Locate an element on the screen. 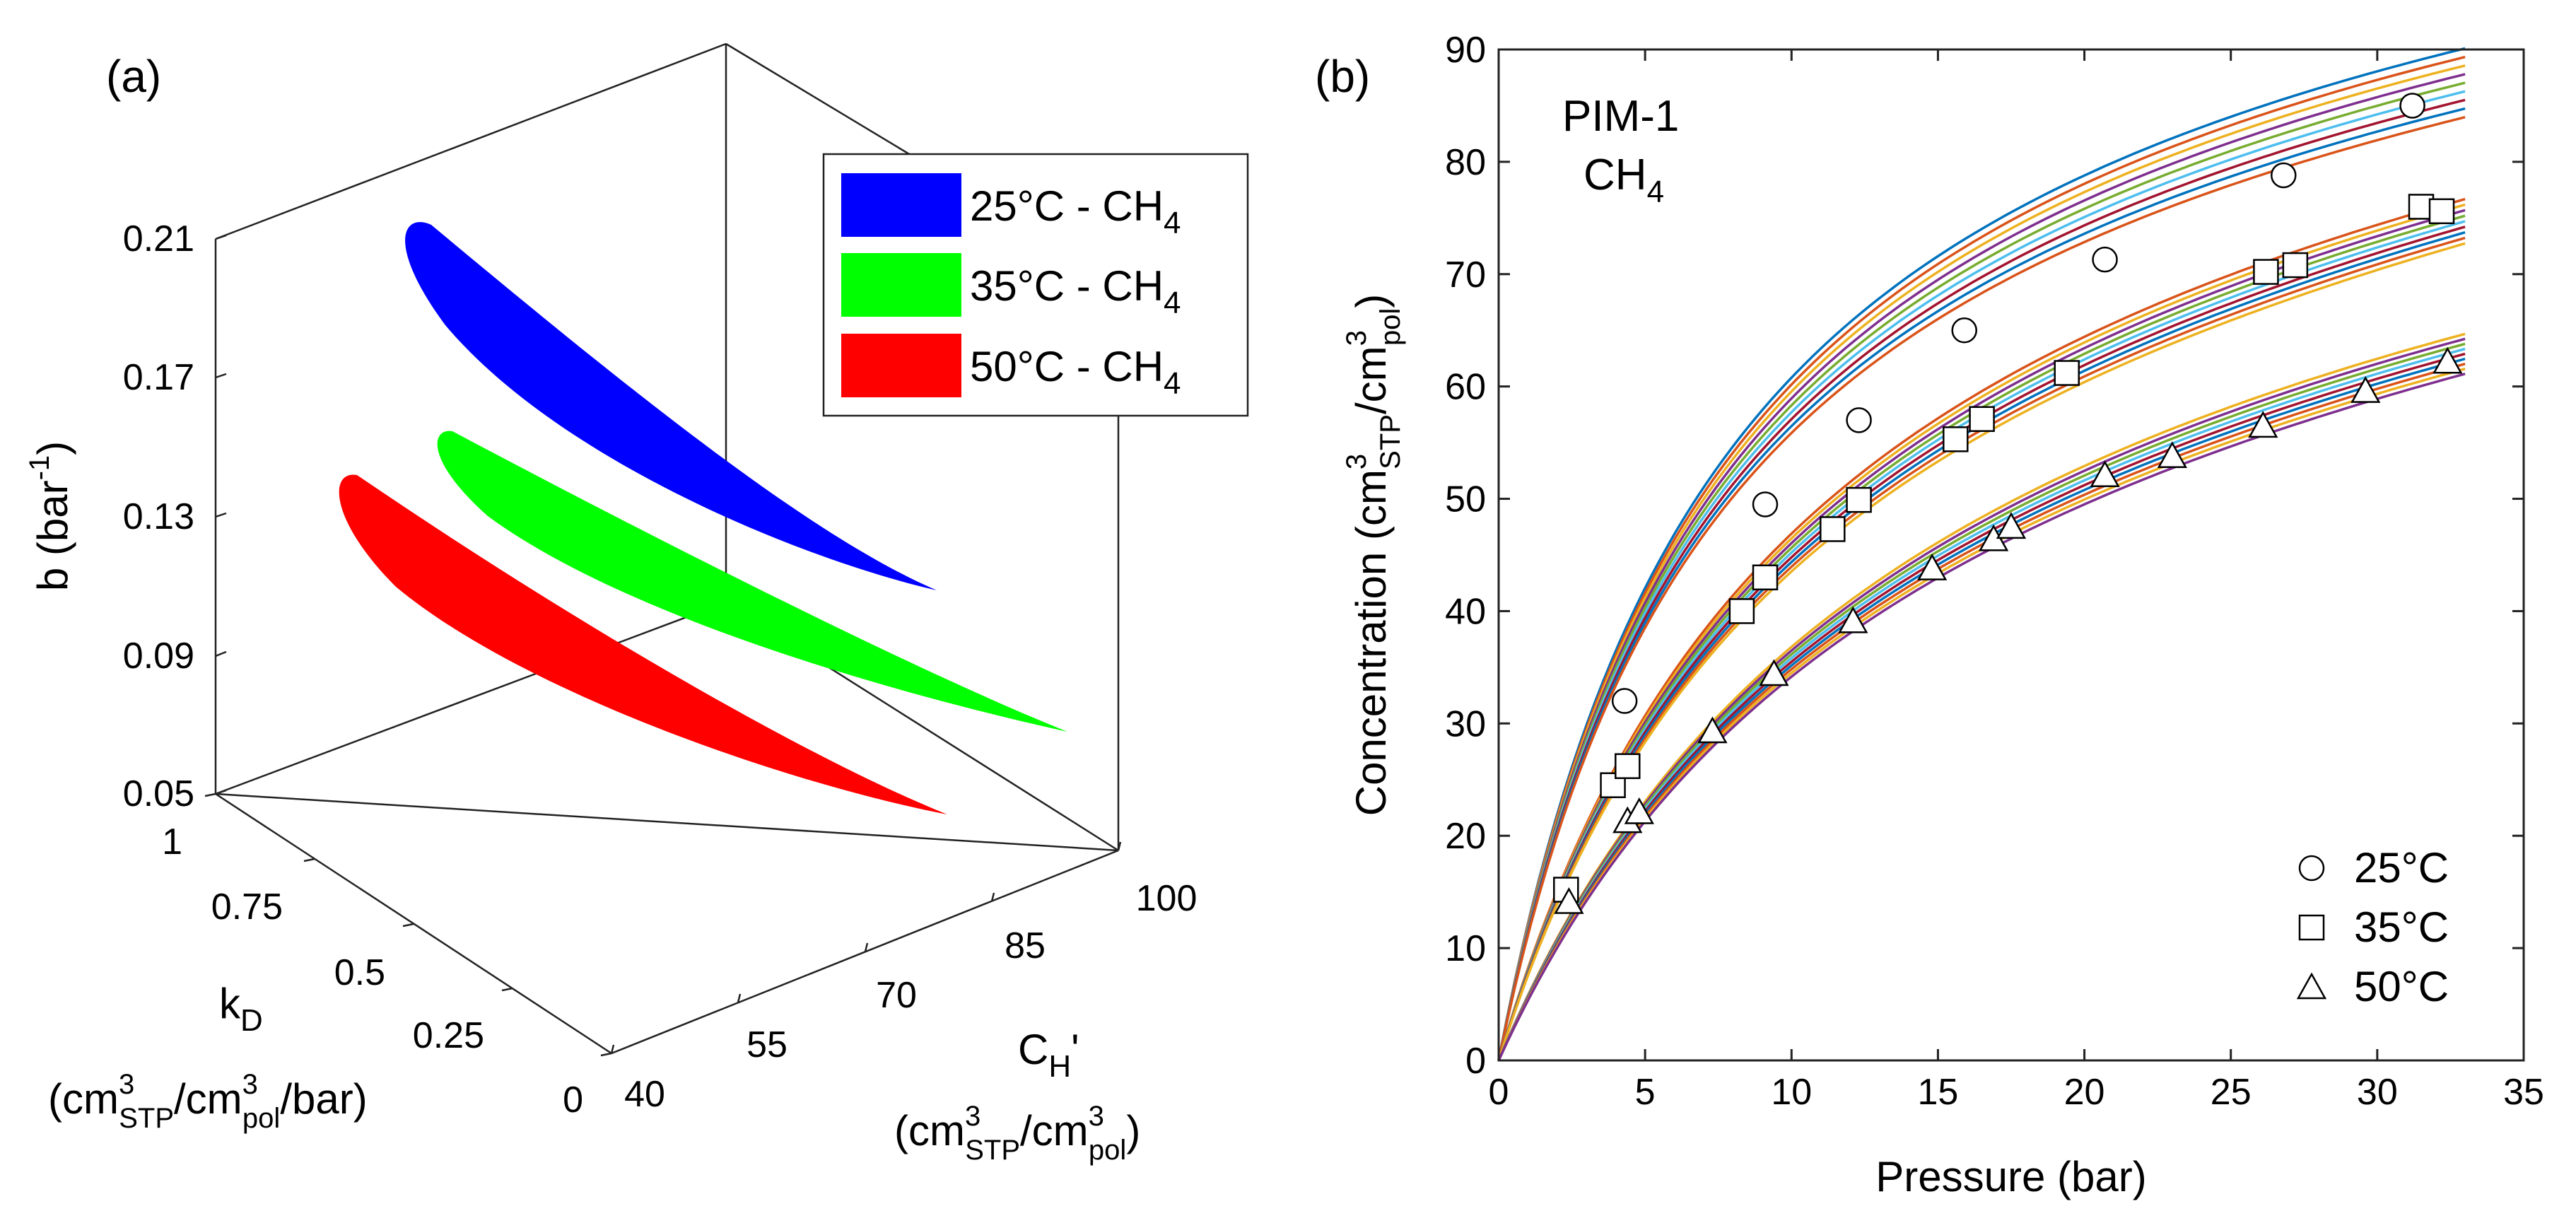 This screenshot has height=1211, width=2576. y-tick-label: 0.5 is located at coordinates (359, 972).